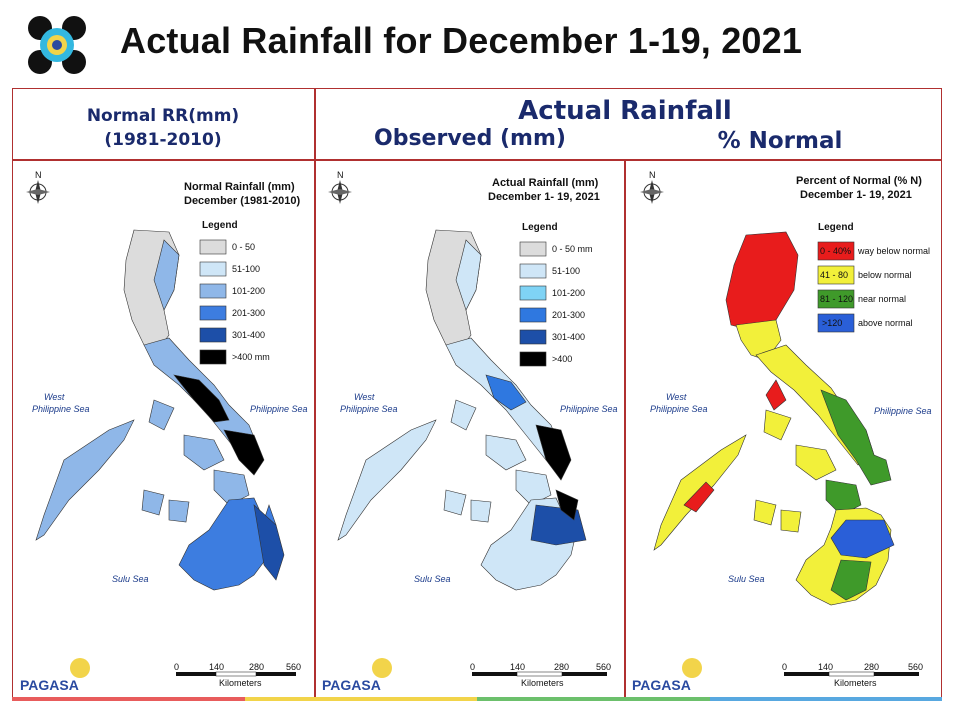 This screenshot has width=960, height=720. I want to click on svg-text: >400 mm, so click(251, 357).